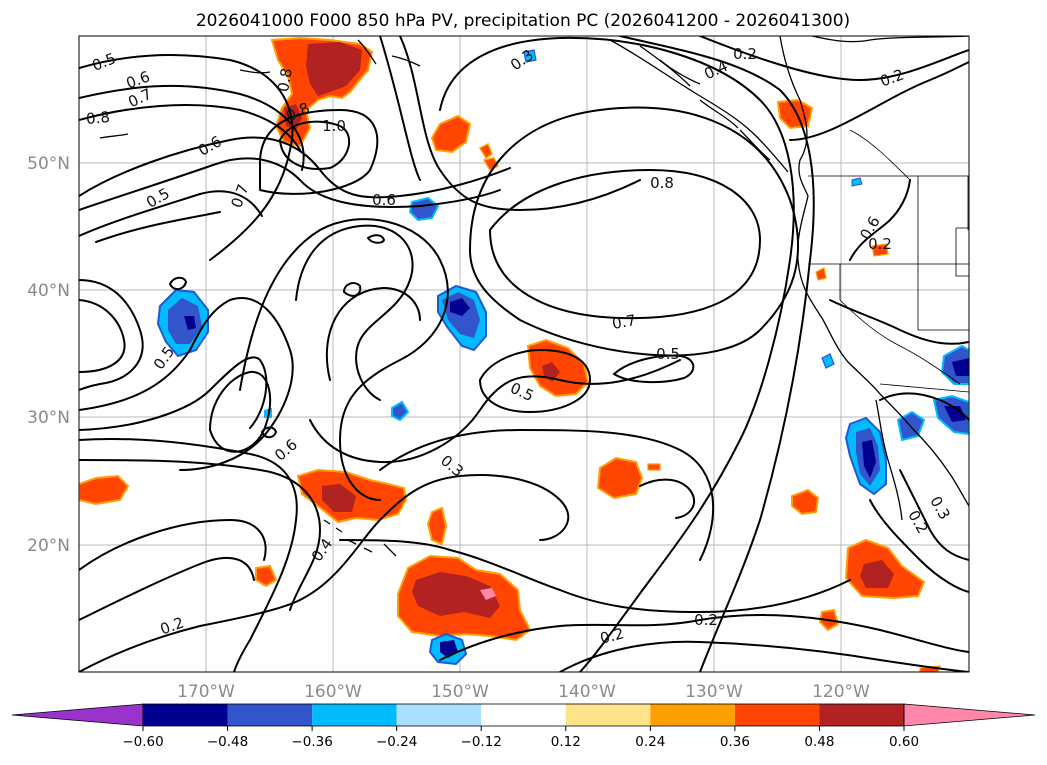 This screenshot has width=1047, height=765. Describe the element at coordinates (624, 322) in the screenshot. I see `contour-label: 0.7` at that location.